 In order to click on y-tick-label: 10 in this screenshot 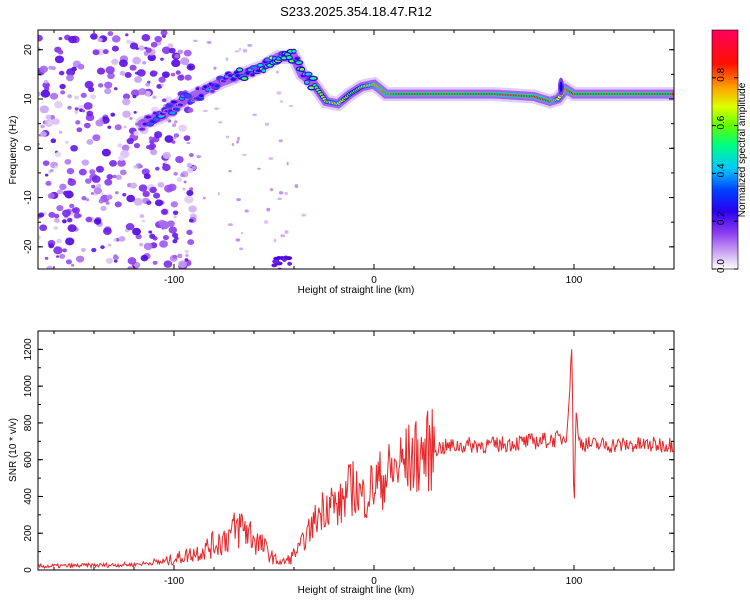, I will do `click(28, 99)`.